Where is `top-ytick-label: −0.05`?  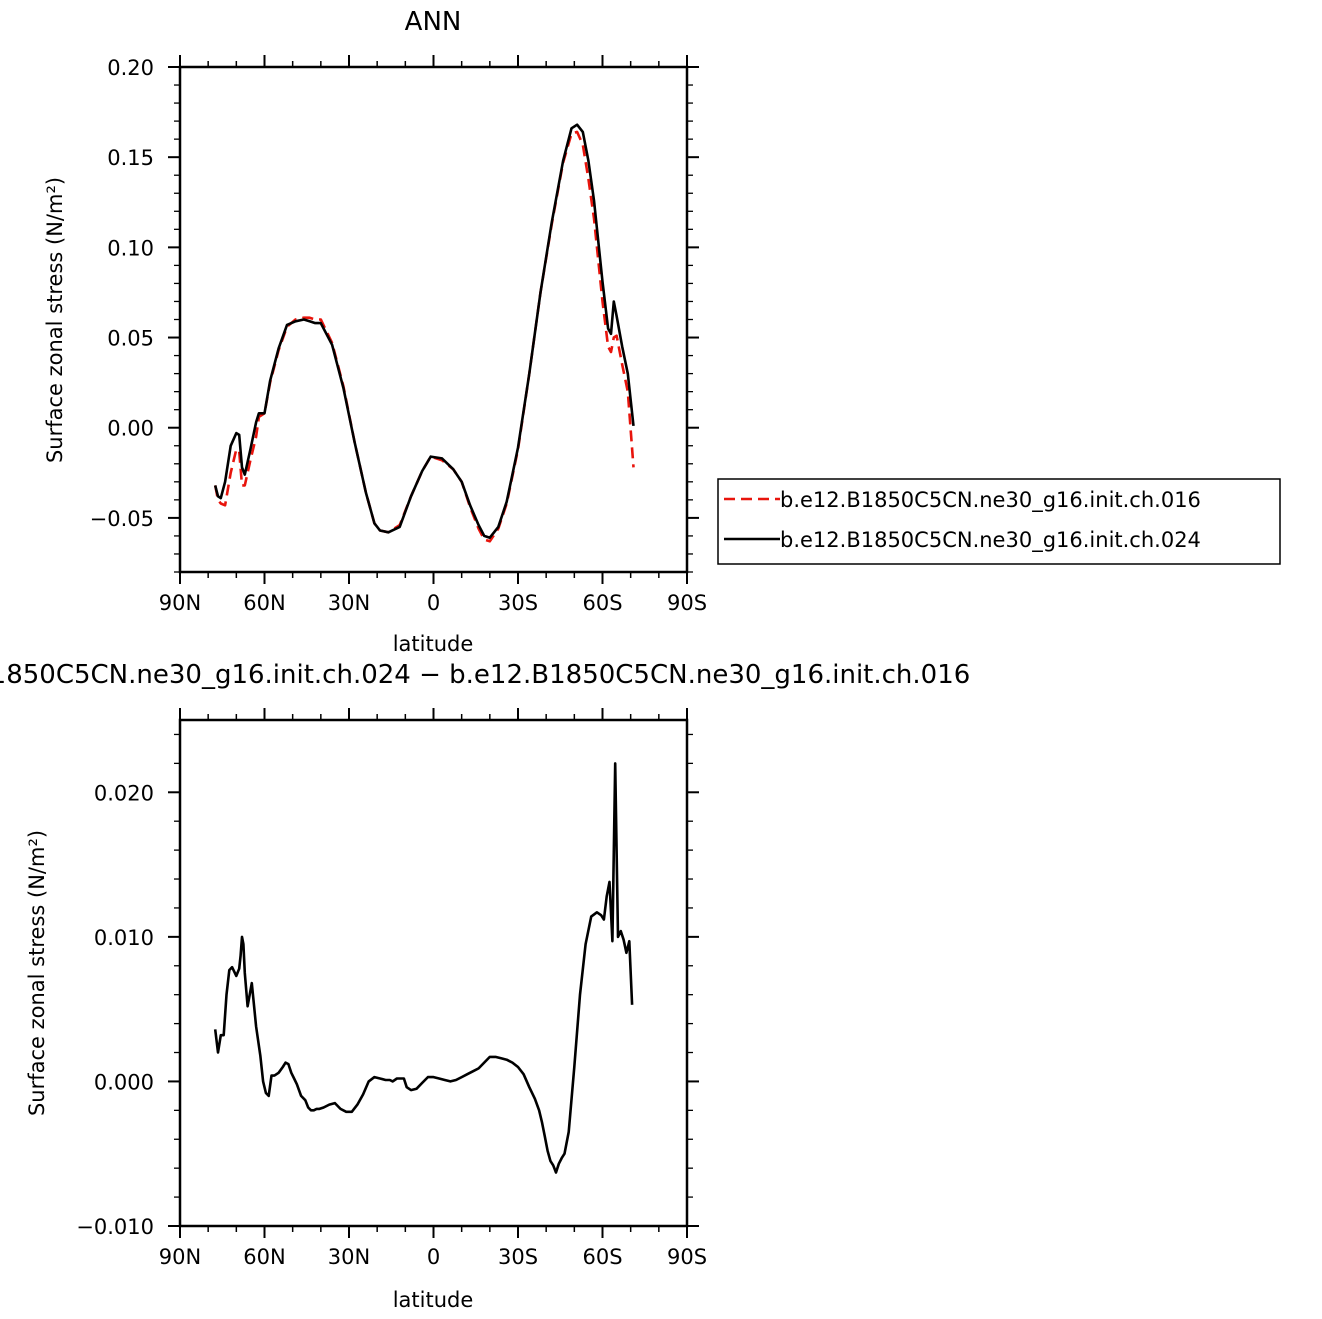 top-ytick-label: −0.05 is located at coordinates (122, 519).